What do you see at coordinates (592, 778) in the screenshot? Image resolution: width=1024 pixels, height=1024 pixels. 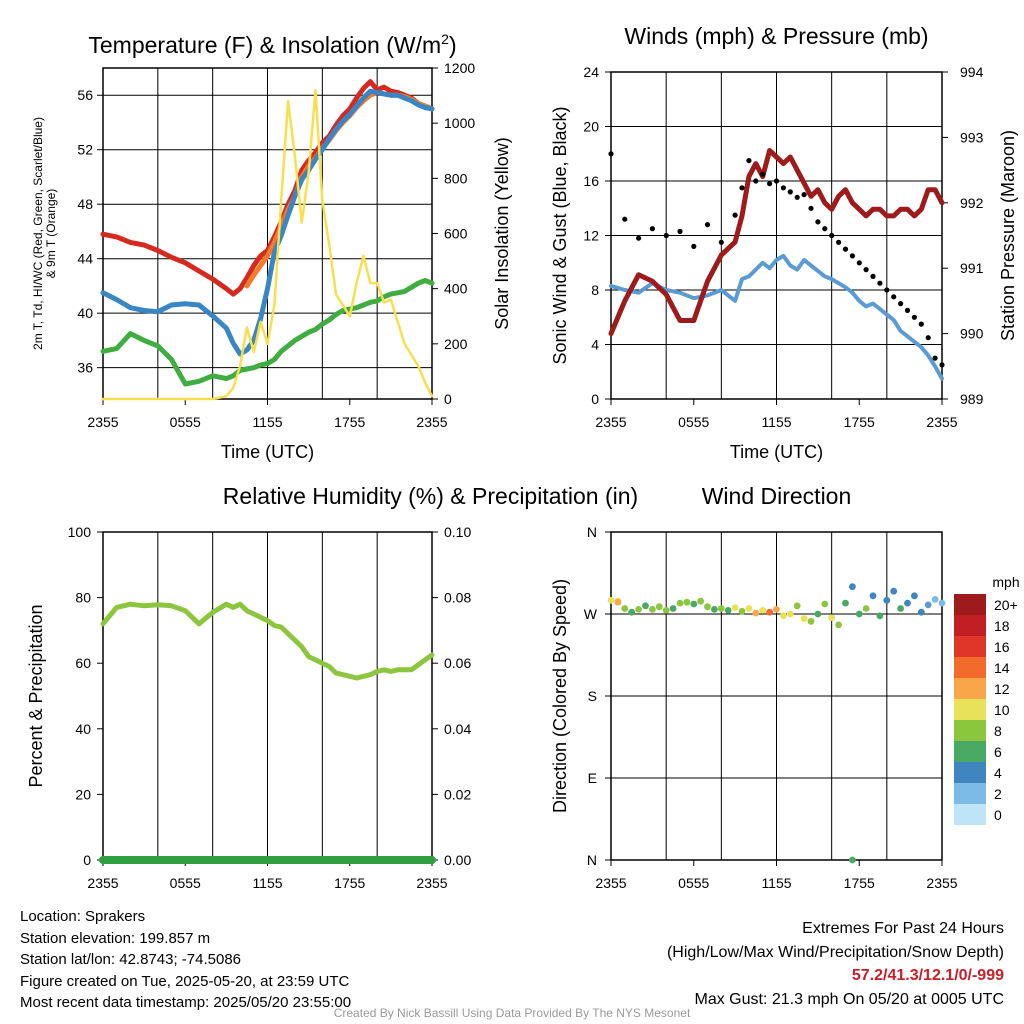 I see `y-tick-label-left: E` at bounding box center [592, 778].